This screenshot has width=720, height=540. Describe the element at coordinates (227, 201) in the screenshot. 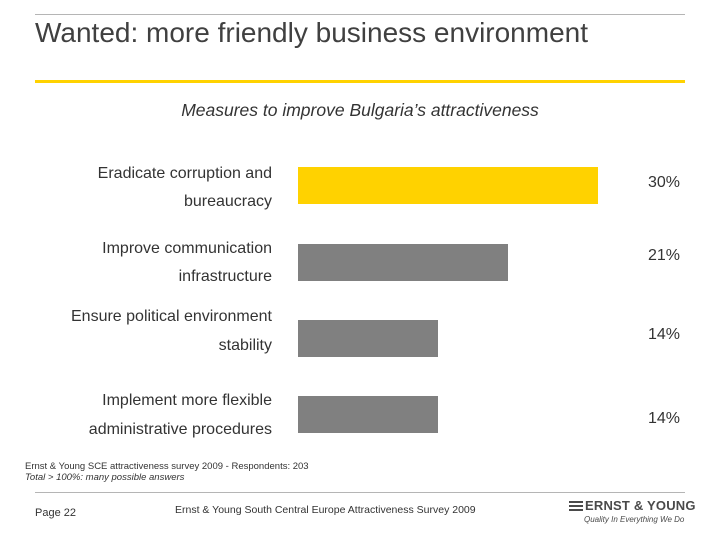

I see `category-label-1-line-2: bureaucracy` at that location.